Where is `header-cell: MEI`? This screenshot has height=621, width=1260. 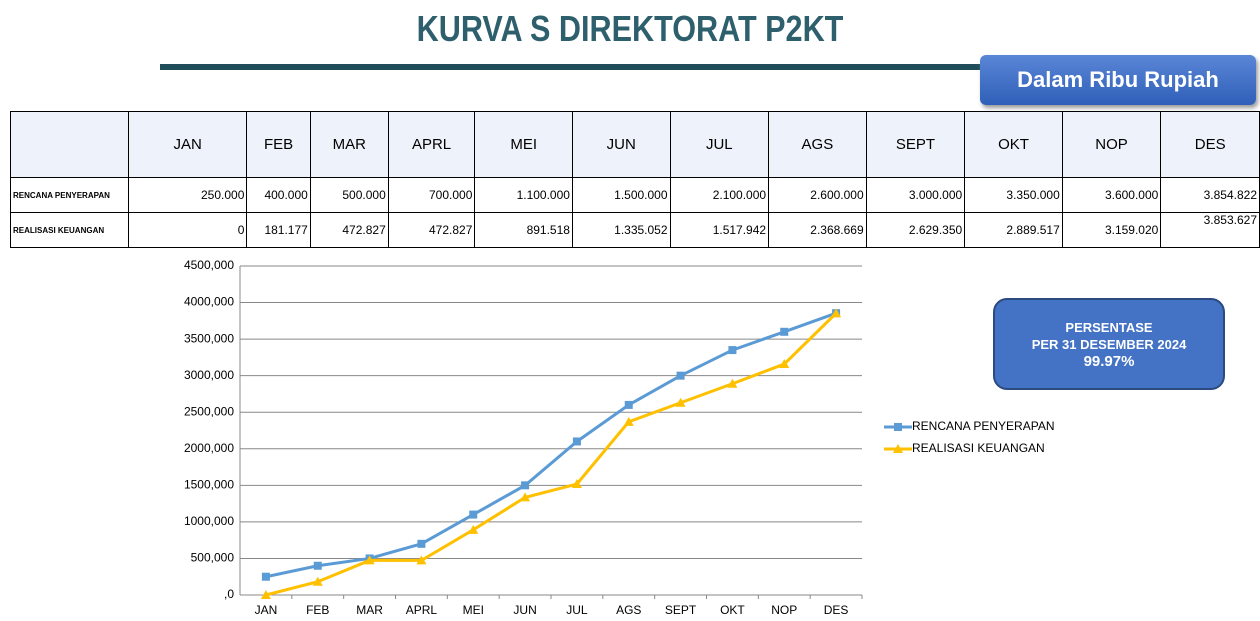 header-cell: MEI is located at coordinates (523, 144).